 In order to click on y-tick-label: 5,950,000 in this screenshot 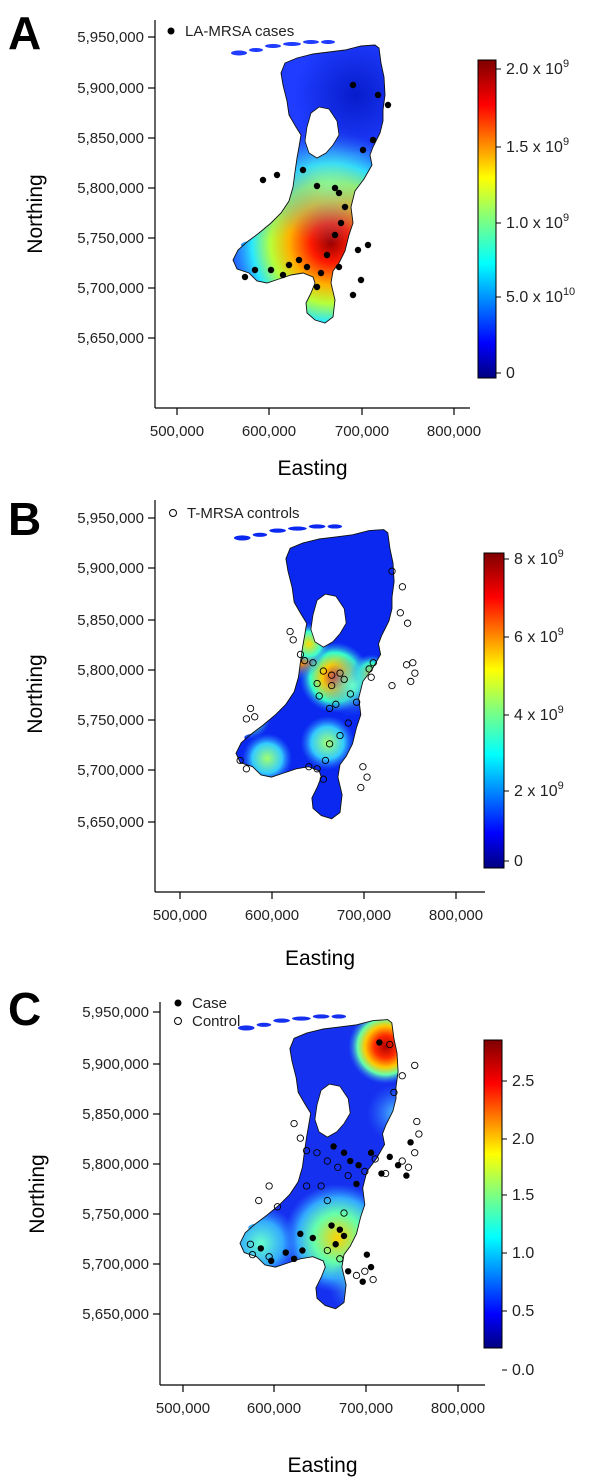, I will do `click(110, 37)`.